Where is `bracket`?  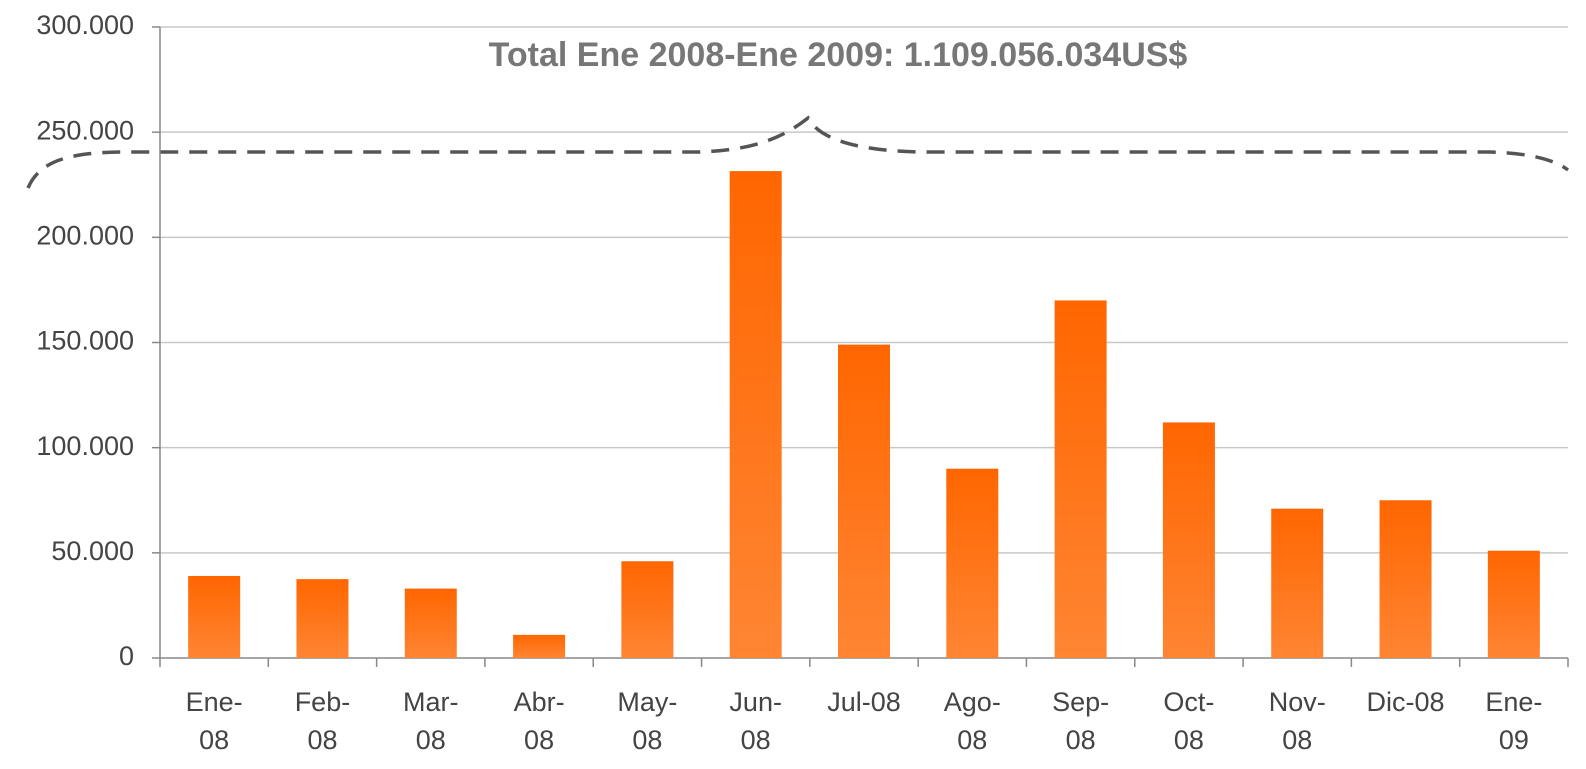 bracket is located at coordinates (798, 152).